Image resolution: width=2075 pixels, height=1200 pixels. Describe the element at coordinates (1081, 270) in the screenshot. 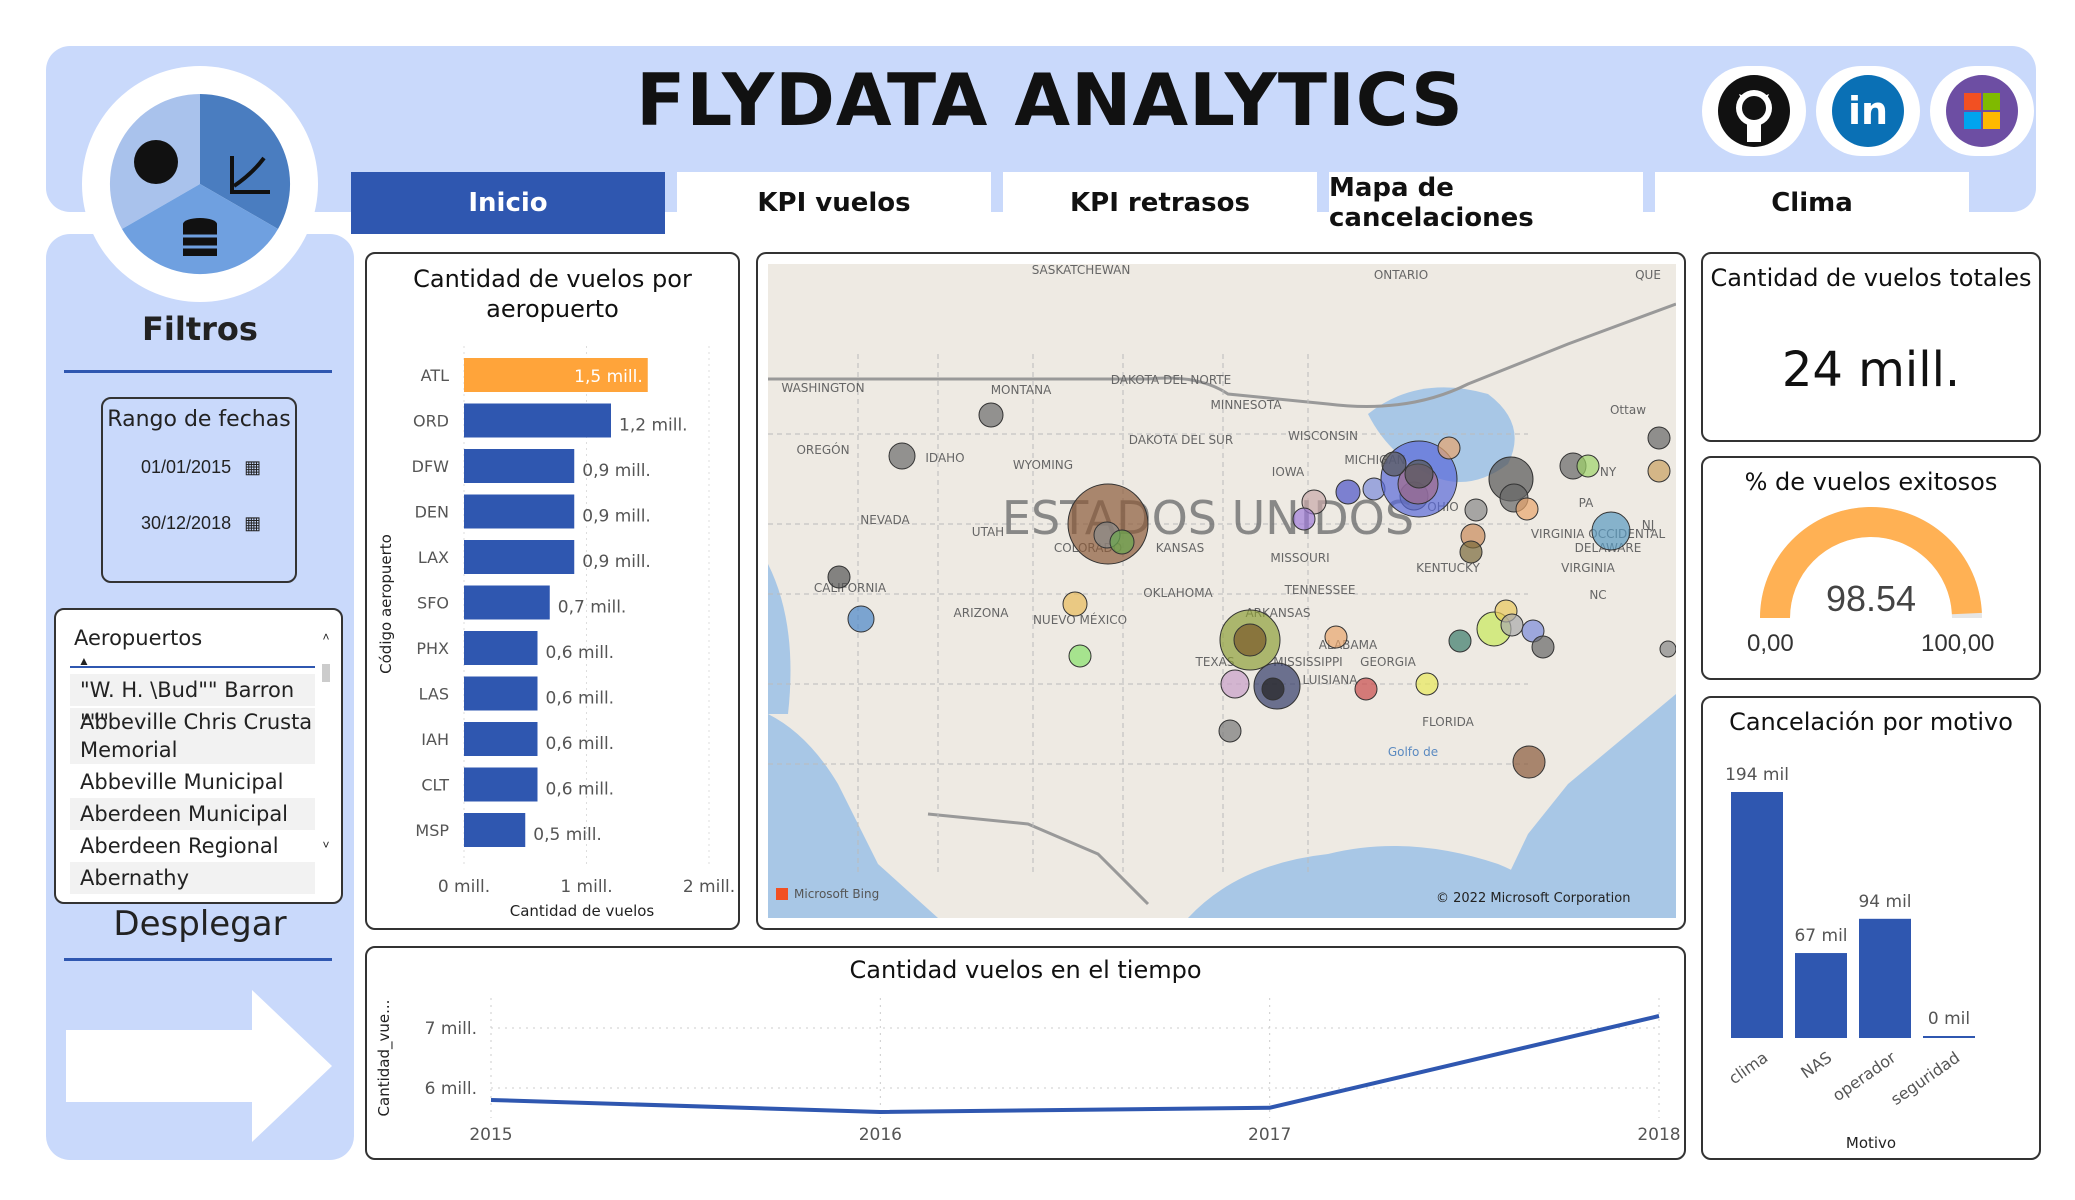

I see `map-region-label: SASKATCHEWAN` at that location.